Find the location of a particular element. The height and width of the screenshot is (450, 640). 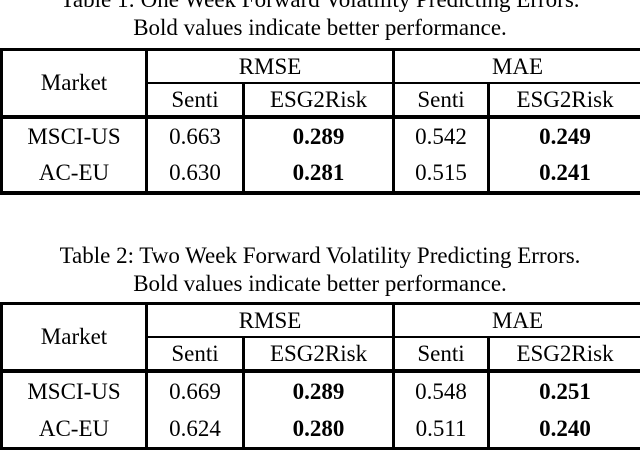

rmse-senti-value: 0.669 is located at coordinates (195, 390).